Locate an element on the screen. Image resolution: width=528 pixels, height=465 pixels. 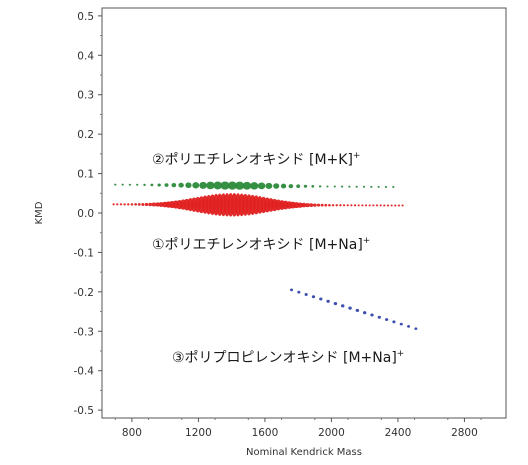
annotation-peo-na: ①ポリエチレンオキシド [M+Na]+ is located at coordinates (261, 244).